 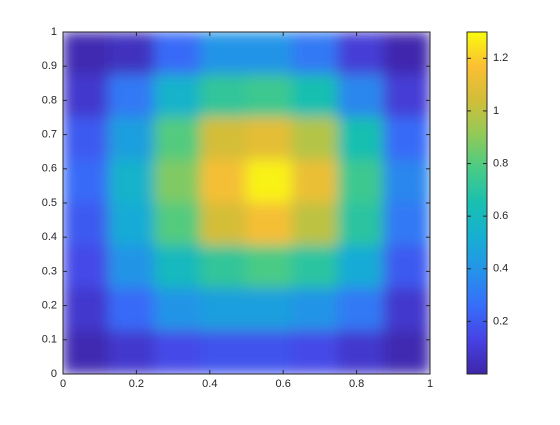 I want to click on y-tick-label: 0.7, so click(x=49, y=135).